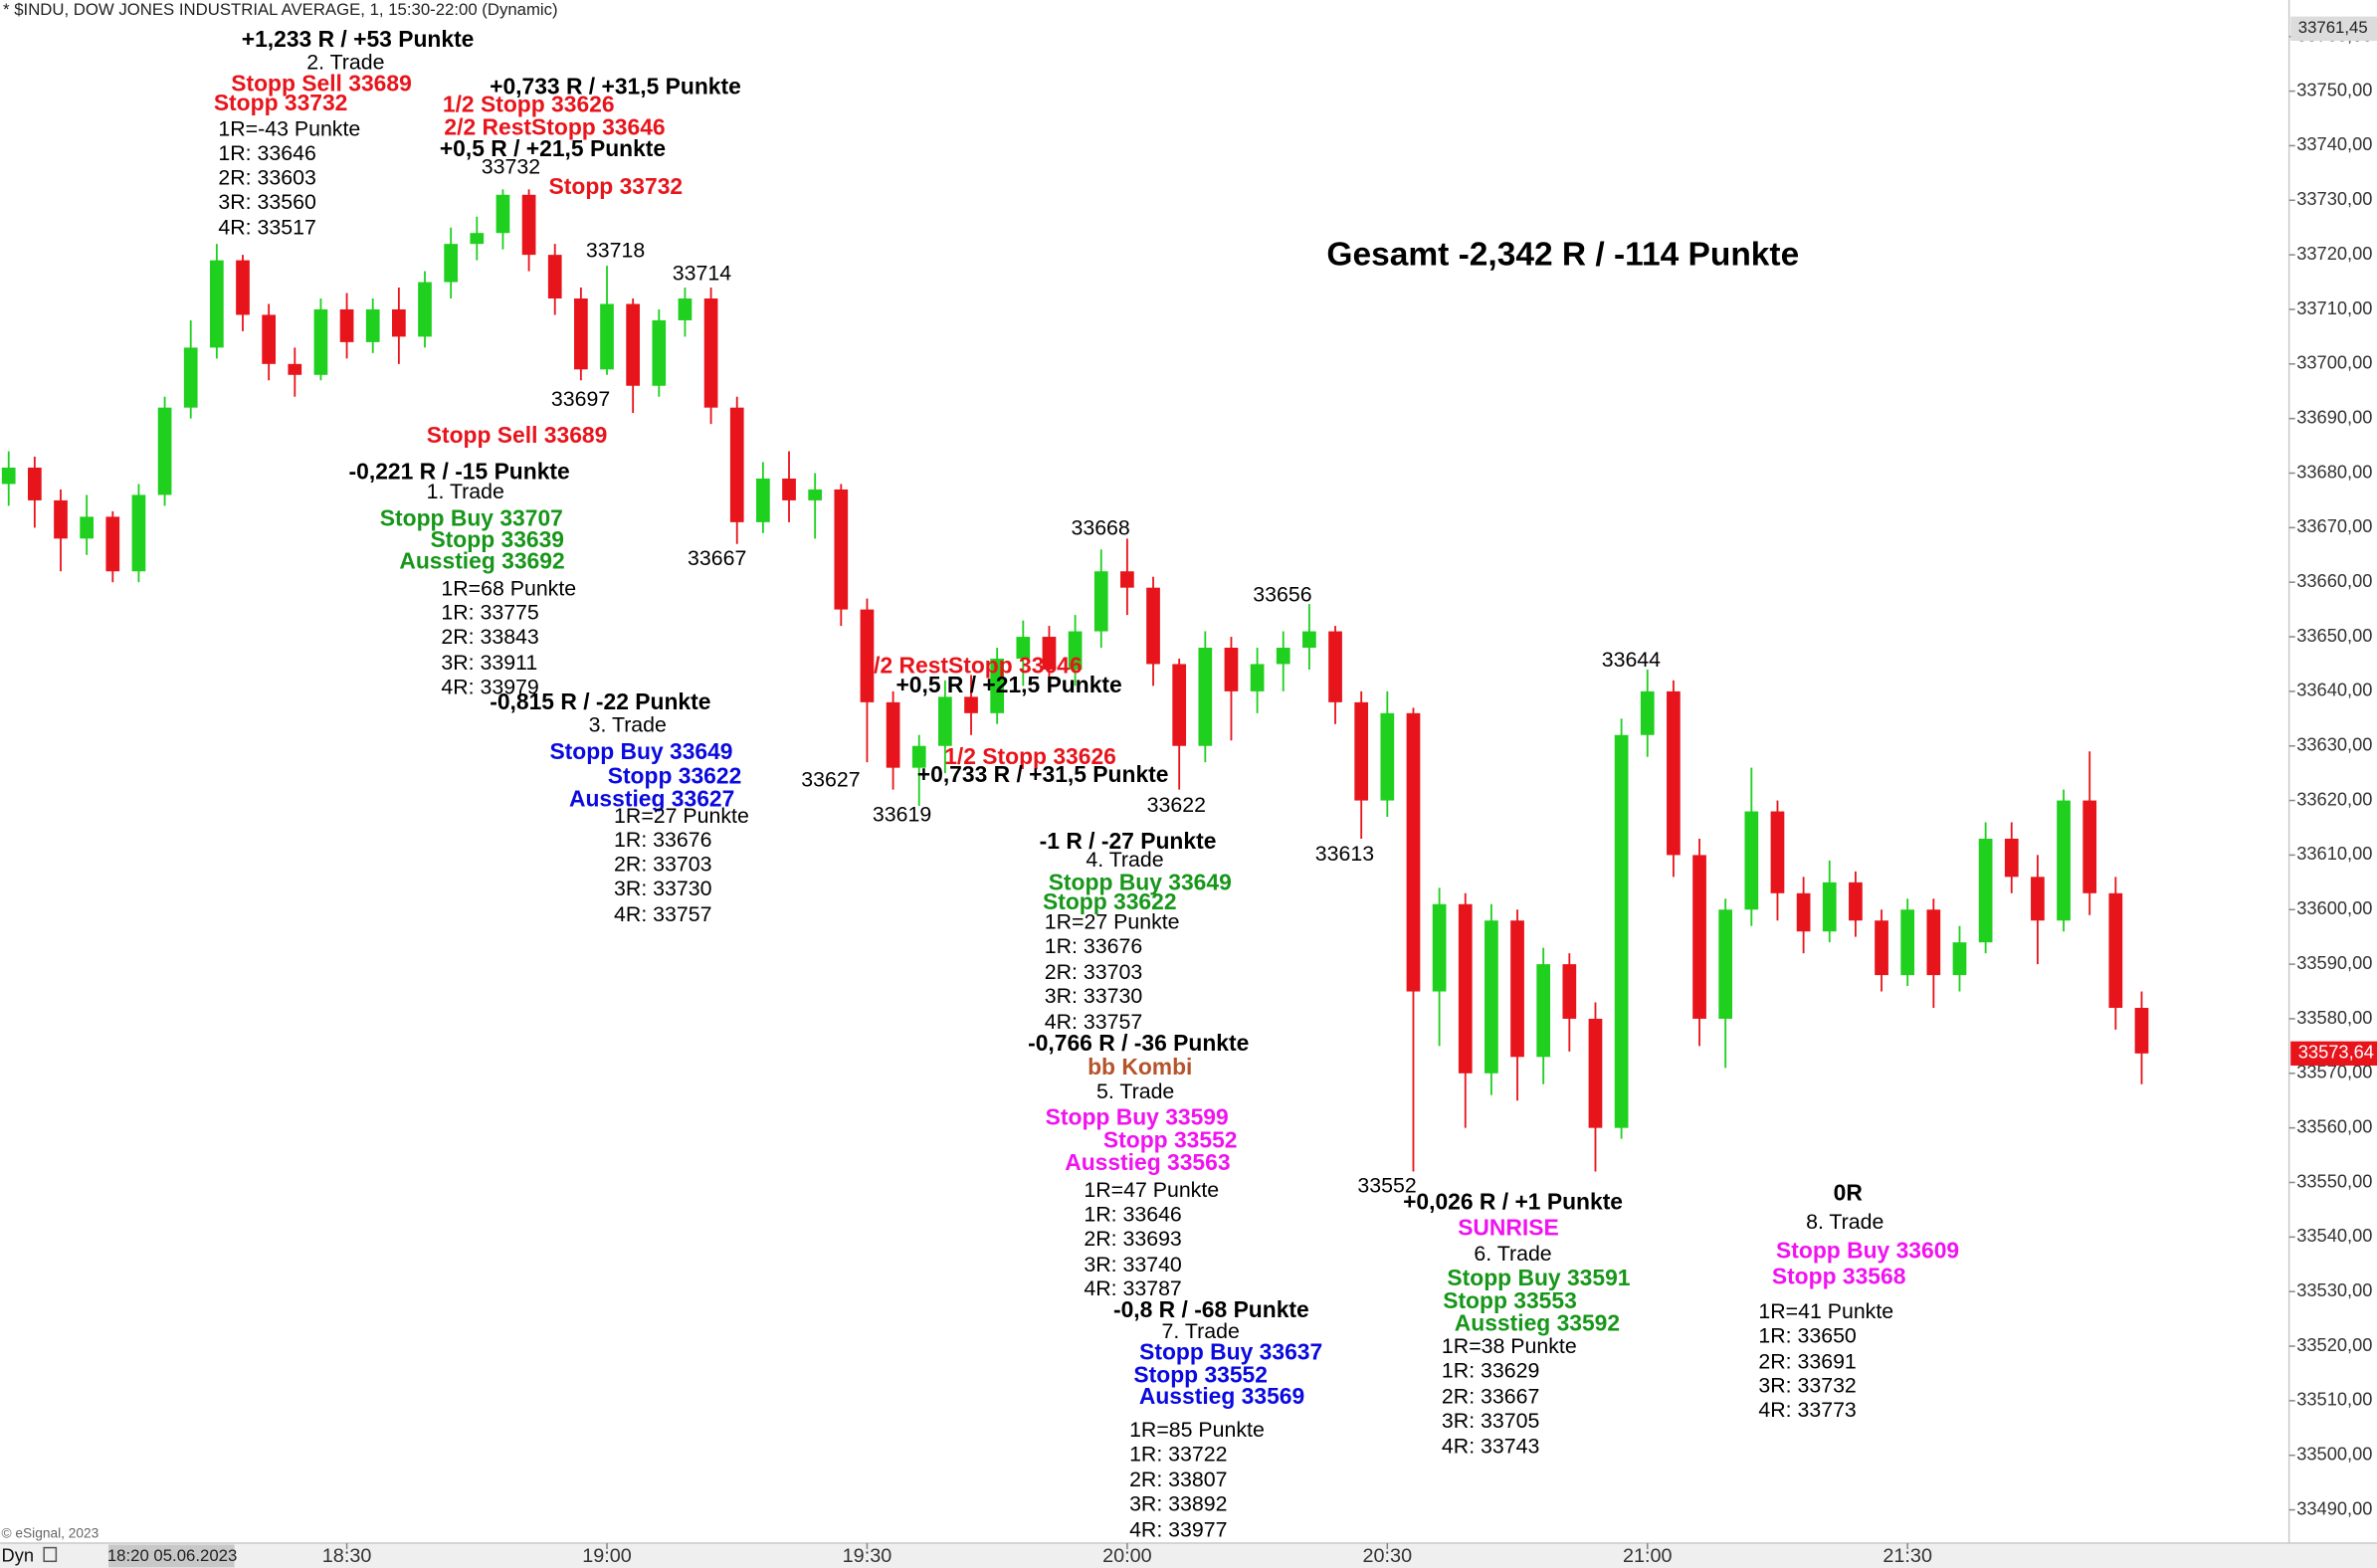 The height and width of the screenshot is (1568, 2377). Describe the element at coordinates (902, 814) in the screenshot. I see `annotation: 33619` at that location.